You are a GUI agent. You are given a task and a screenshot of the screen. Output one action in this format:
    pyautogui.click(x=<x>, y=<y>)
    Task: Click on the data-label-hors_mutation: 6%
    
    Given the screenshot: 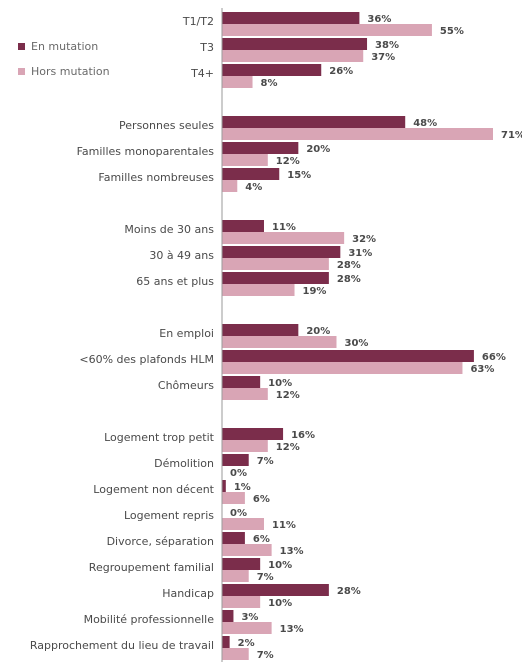 What is the action you would take?
    pyautogui.click(x=261, y=499)
    